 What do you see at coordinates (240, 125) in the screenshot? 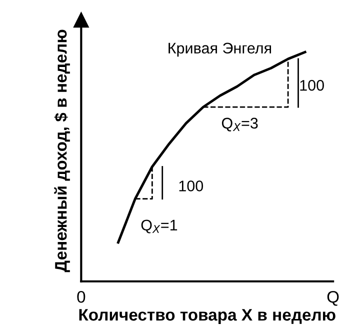
I see `annotation: Q$_{X}$=3` at bounding box center [240, 125].